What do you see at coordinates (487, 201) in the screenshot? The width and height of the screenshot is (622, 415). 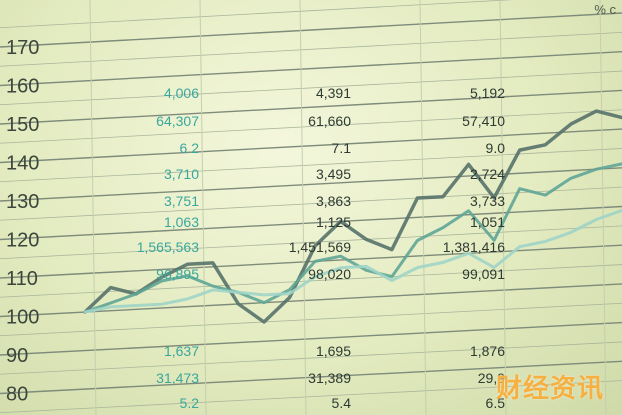 I see `figure-col3: 3,733` at bounding box center [487, 201].